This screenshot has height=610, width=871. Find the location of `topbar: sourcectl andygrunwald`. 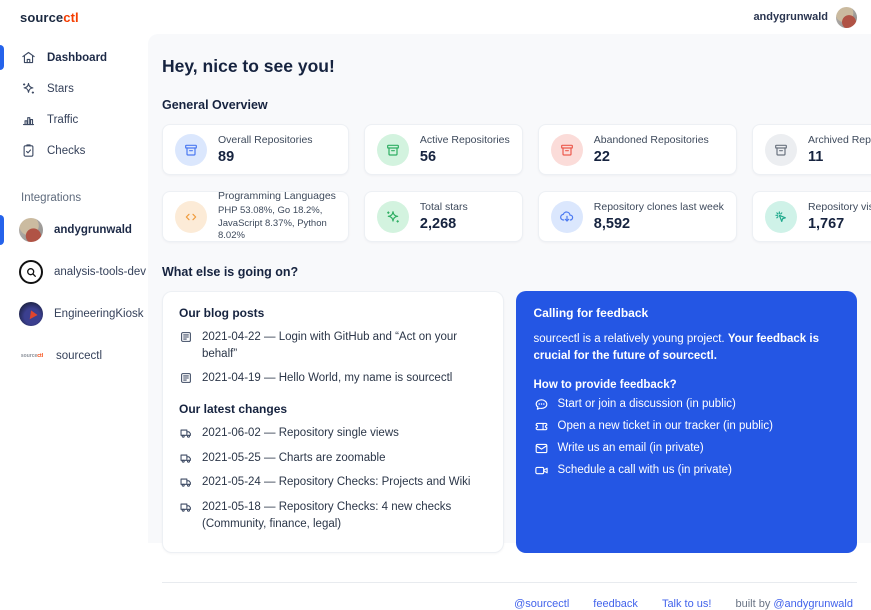

topbar: sourcectl andygrunwald is located at coordinates (435, 17).